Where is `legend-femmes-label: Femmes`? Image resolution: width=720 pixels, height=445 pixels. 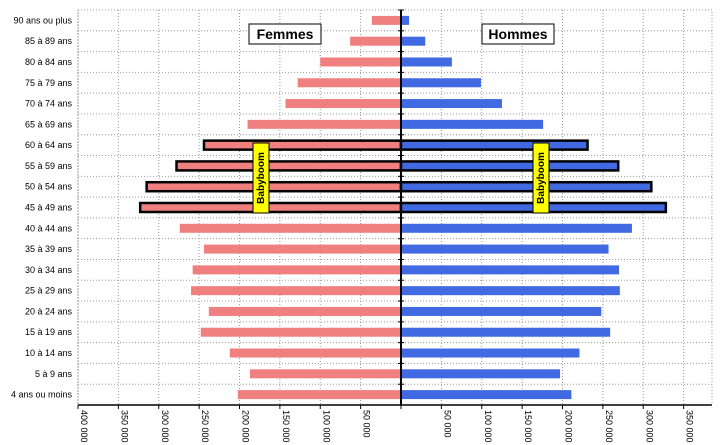
legend-femmes-label: Femmes is located at coordinates (285, 34).